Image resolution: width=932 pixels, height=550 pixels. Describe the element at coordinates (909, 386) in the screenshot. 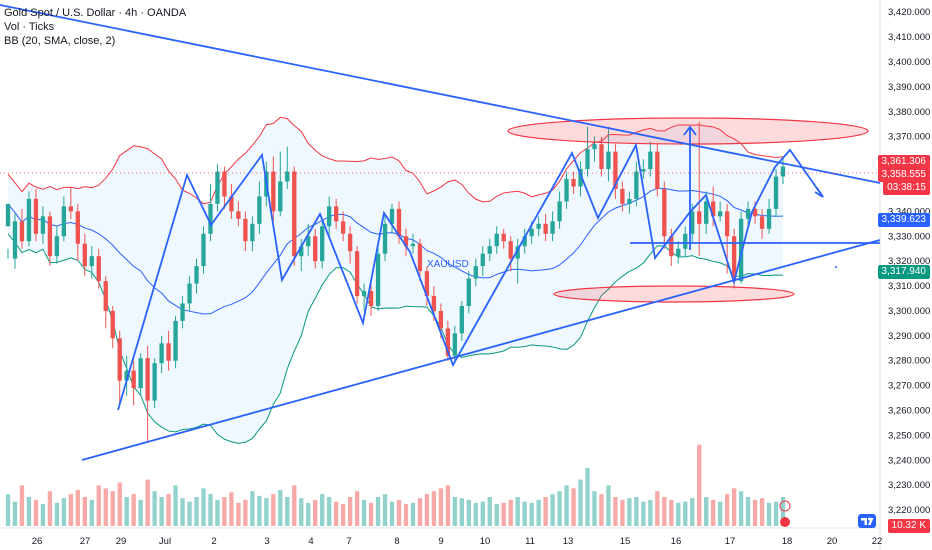

I see `price-tick-label: 3,270.000` at that location.